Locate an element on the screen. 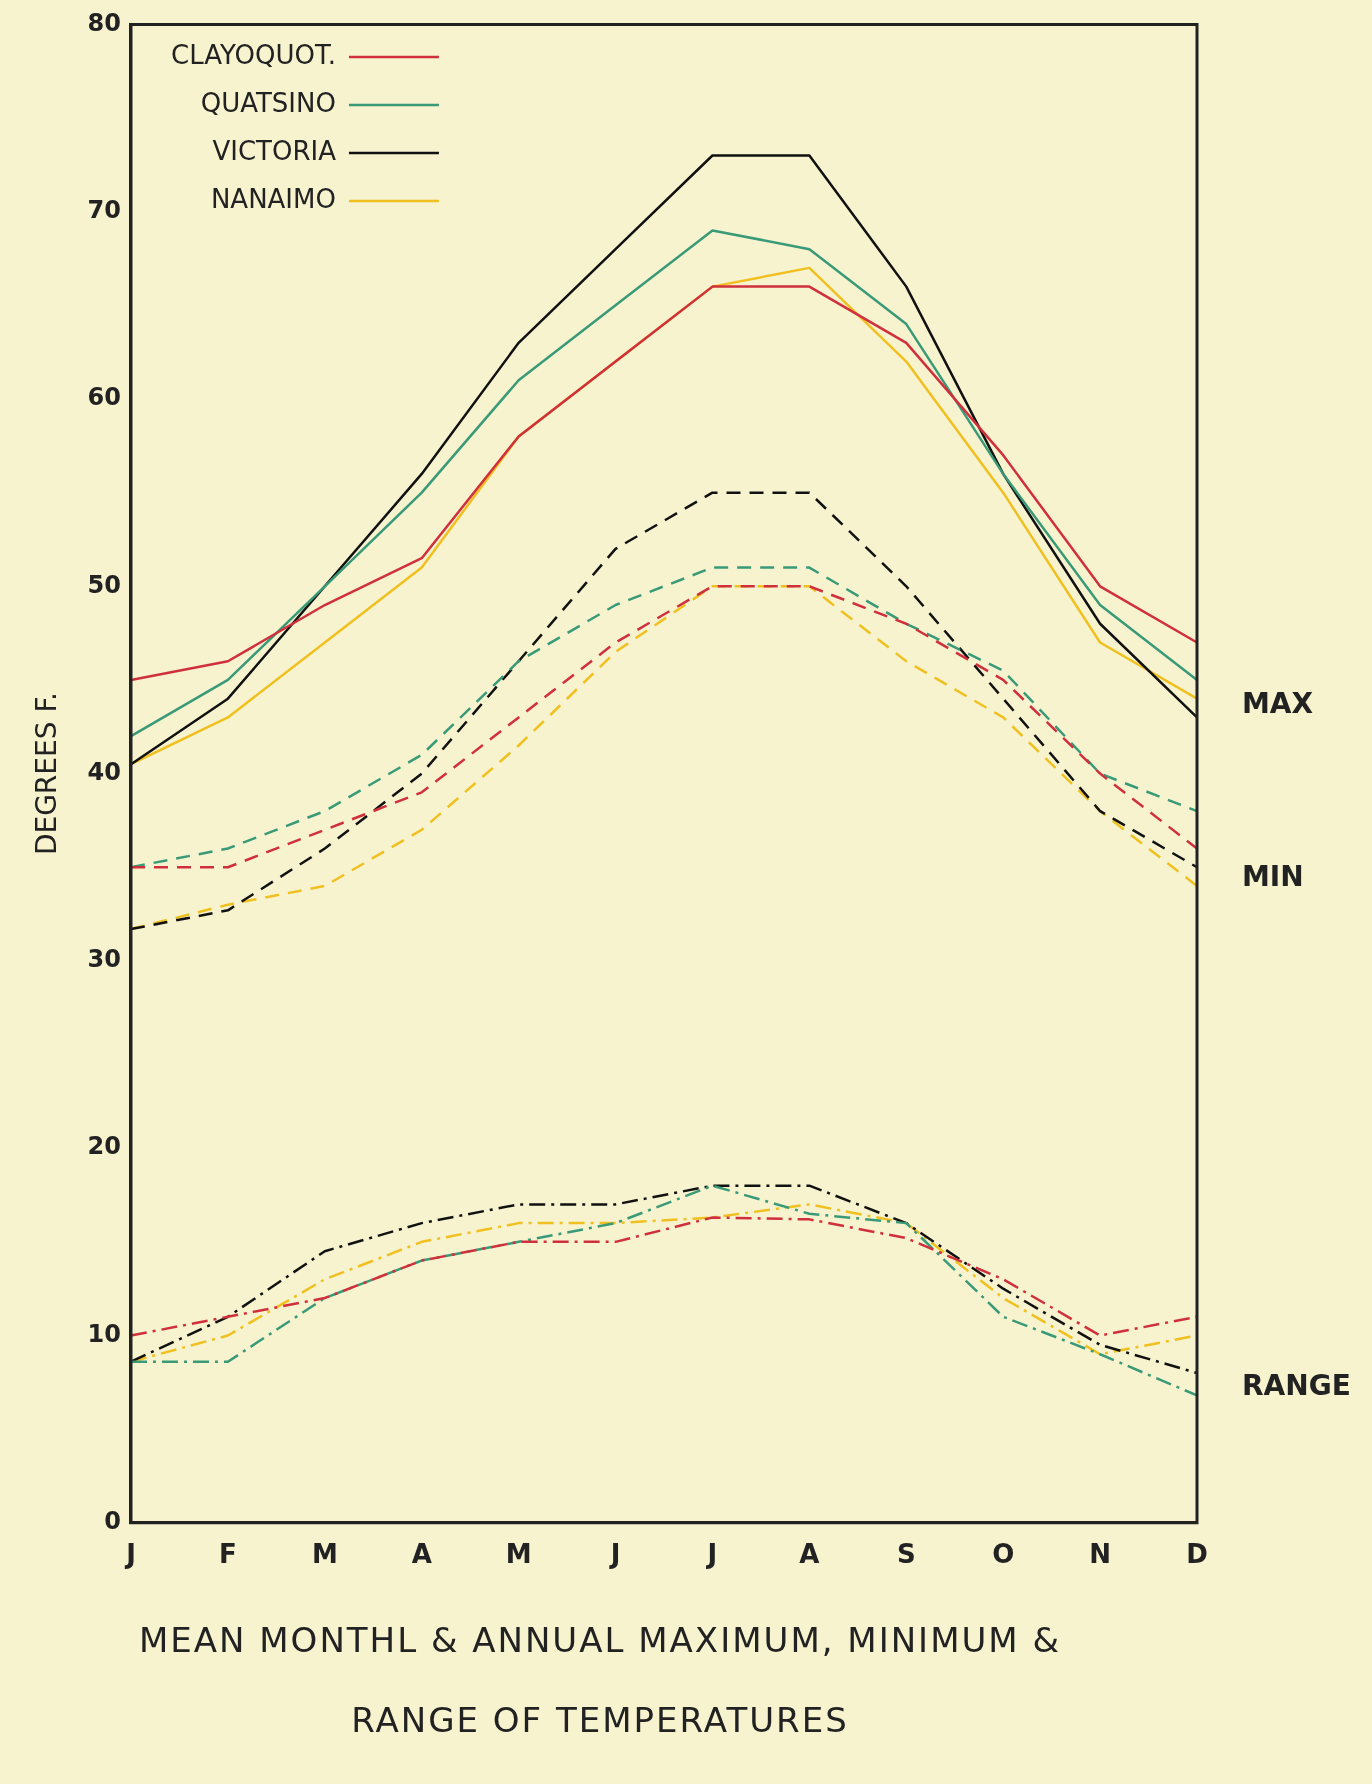 Image resolution: width=1372 pixels, height=1784 pixels. x-tick-label: F is located at coordinates (228, 1554).